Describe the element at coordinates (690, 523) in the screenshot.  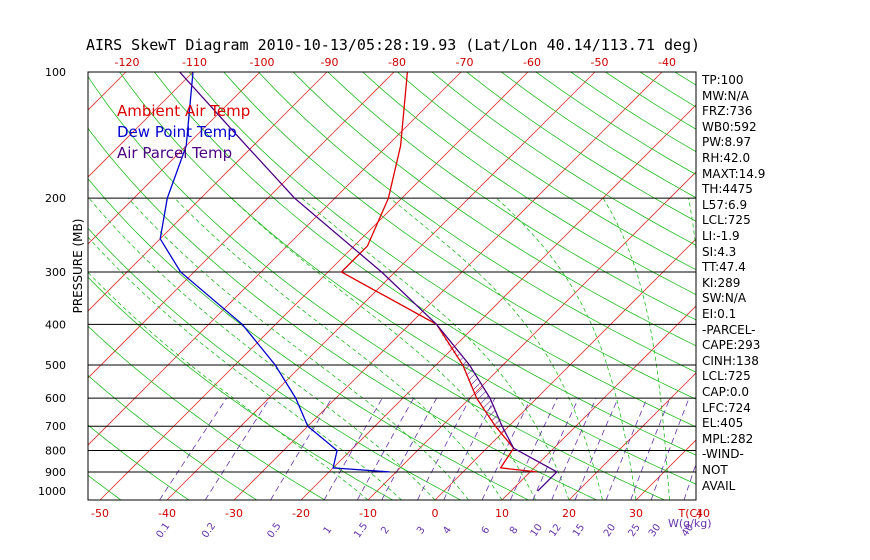
I see `mixing-ratio-unit: W(g/kg)` at that location.